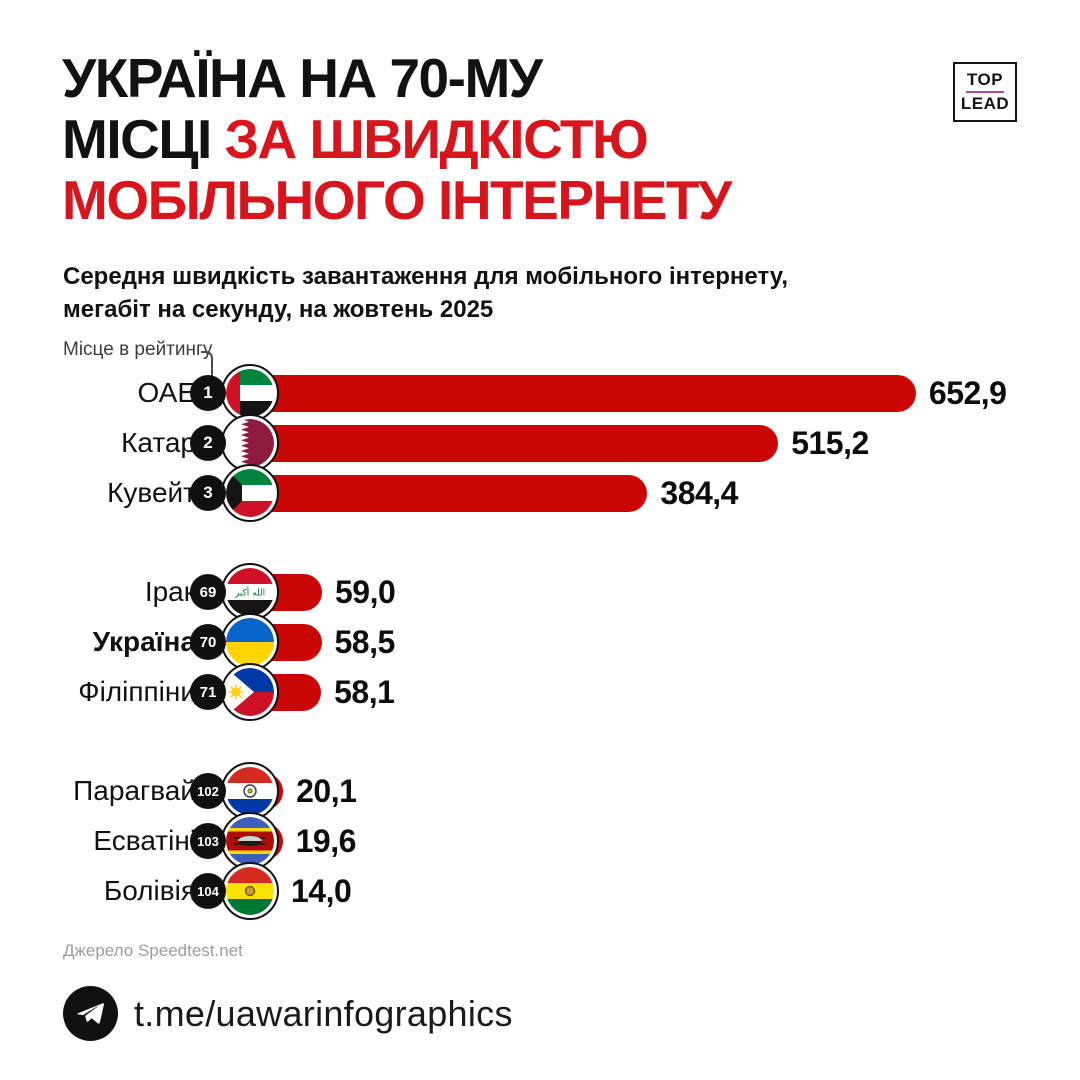 The image size is (1080, 1080). I want to click on title-line-2: МІСЦІ ЗА ШВИДКІСТЮ, so click(355, 139).